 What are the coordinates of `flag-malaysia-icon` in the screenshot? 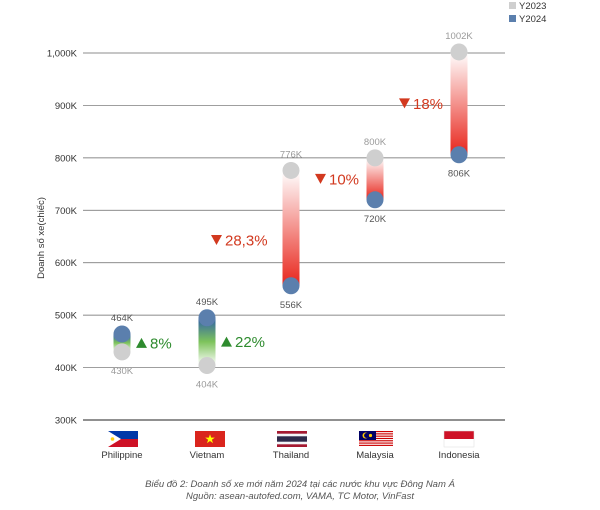 It's located at (376, 439).